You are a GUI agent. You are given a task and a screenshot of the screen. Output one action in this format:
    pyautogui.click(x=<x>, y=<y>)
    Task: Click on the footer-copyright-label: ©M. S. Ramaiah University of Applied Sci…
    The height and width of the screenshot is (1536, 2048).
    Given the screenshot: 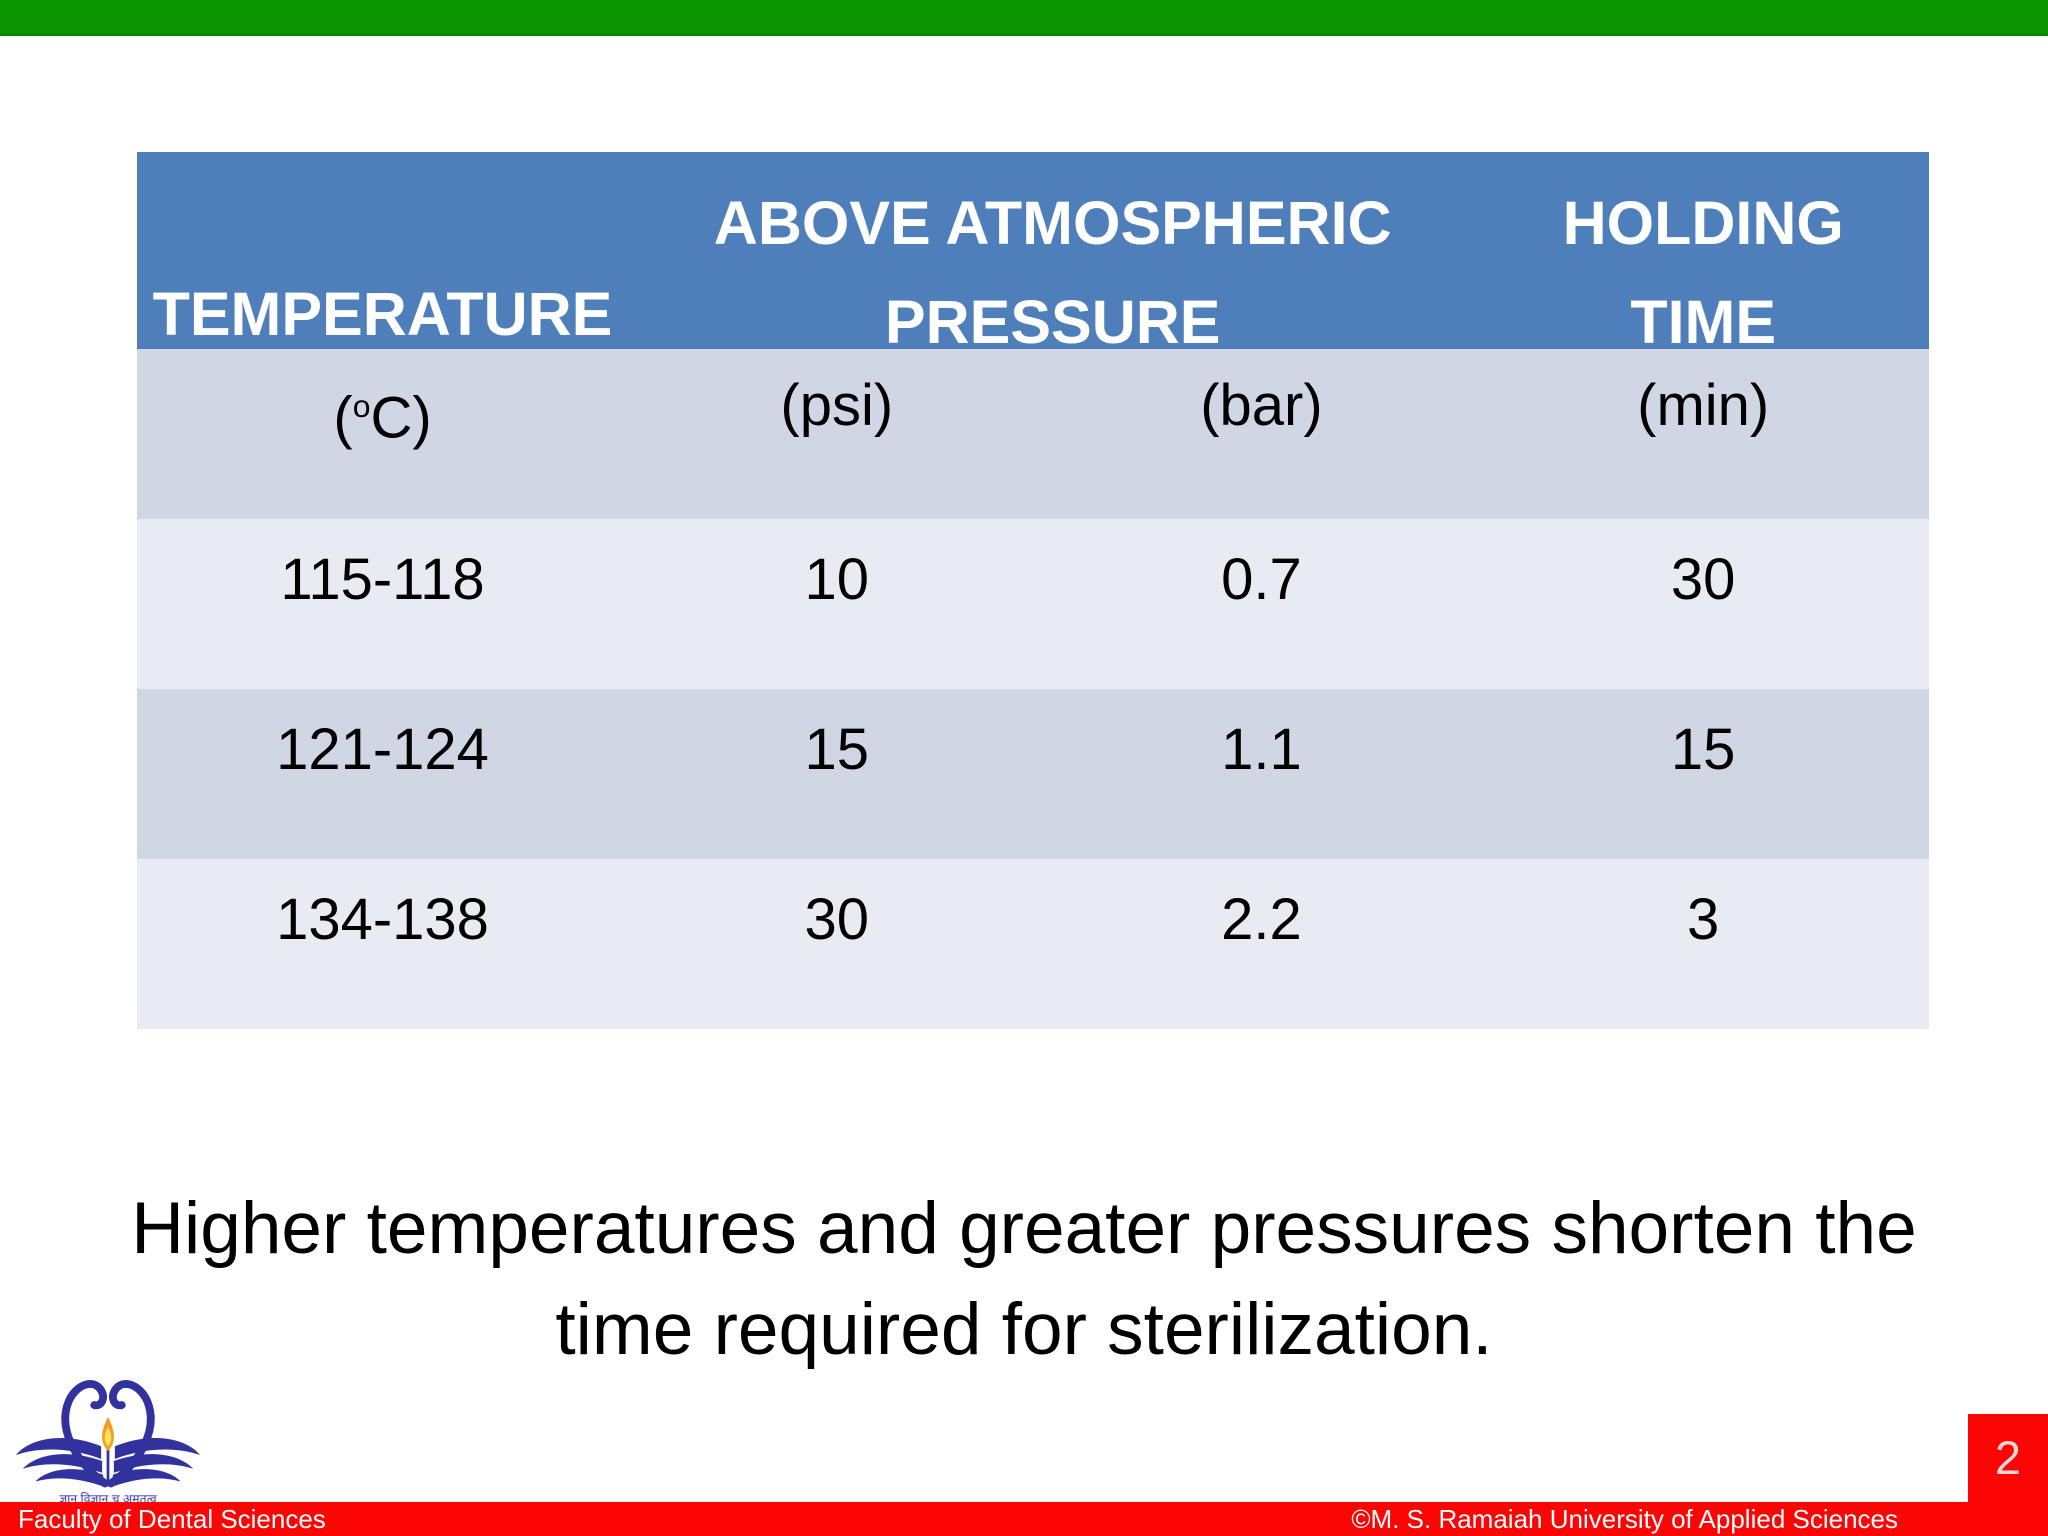 What is the action you would take?
    pyautogui.click(x=1624, y=1518)
    